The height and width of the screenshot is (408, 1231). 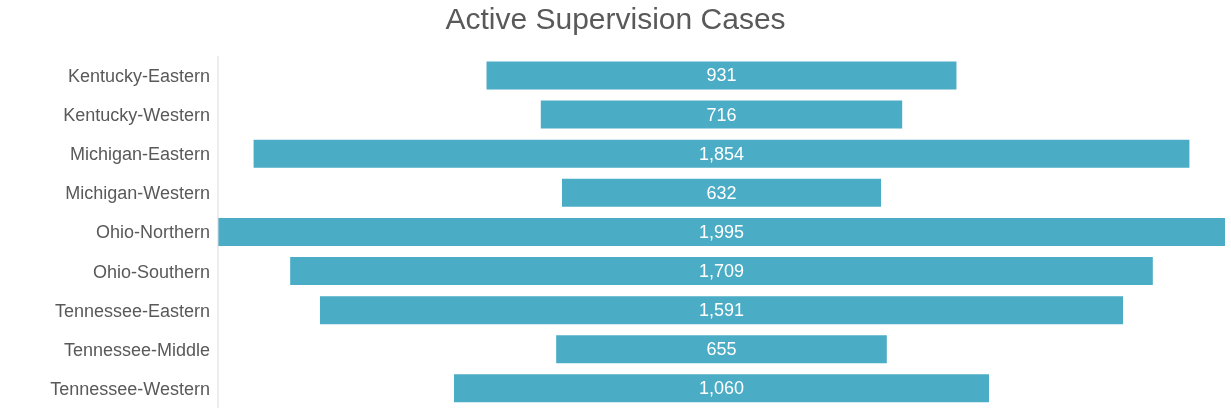 What do you see at coordinates (139, 154) in the screenshot?
I see `category-label: Michigan-Eastern` at bounding box center [139, 154].